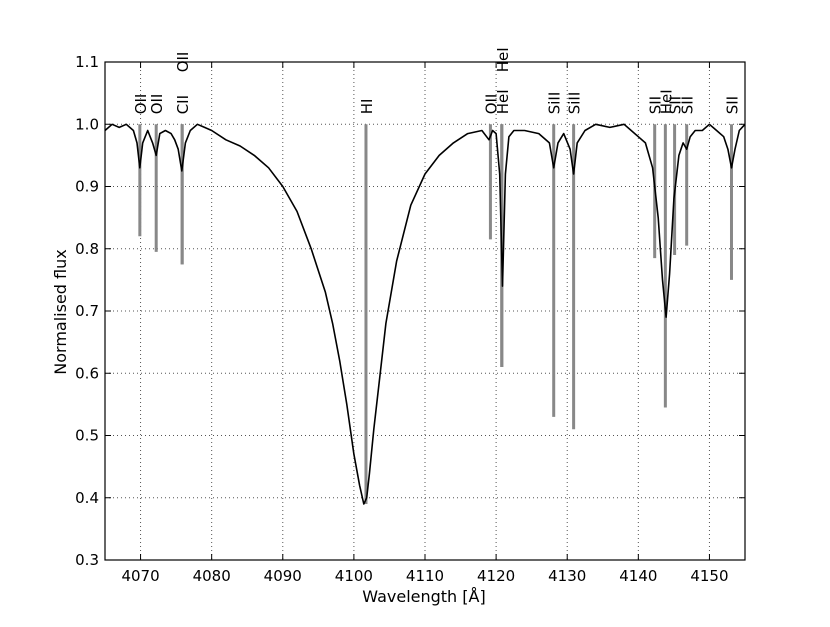 The image size is (830, 627). I want to click on y-tick-label: 0.9, so click(87, 187).